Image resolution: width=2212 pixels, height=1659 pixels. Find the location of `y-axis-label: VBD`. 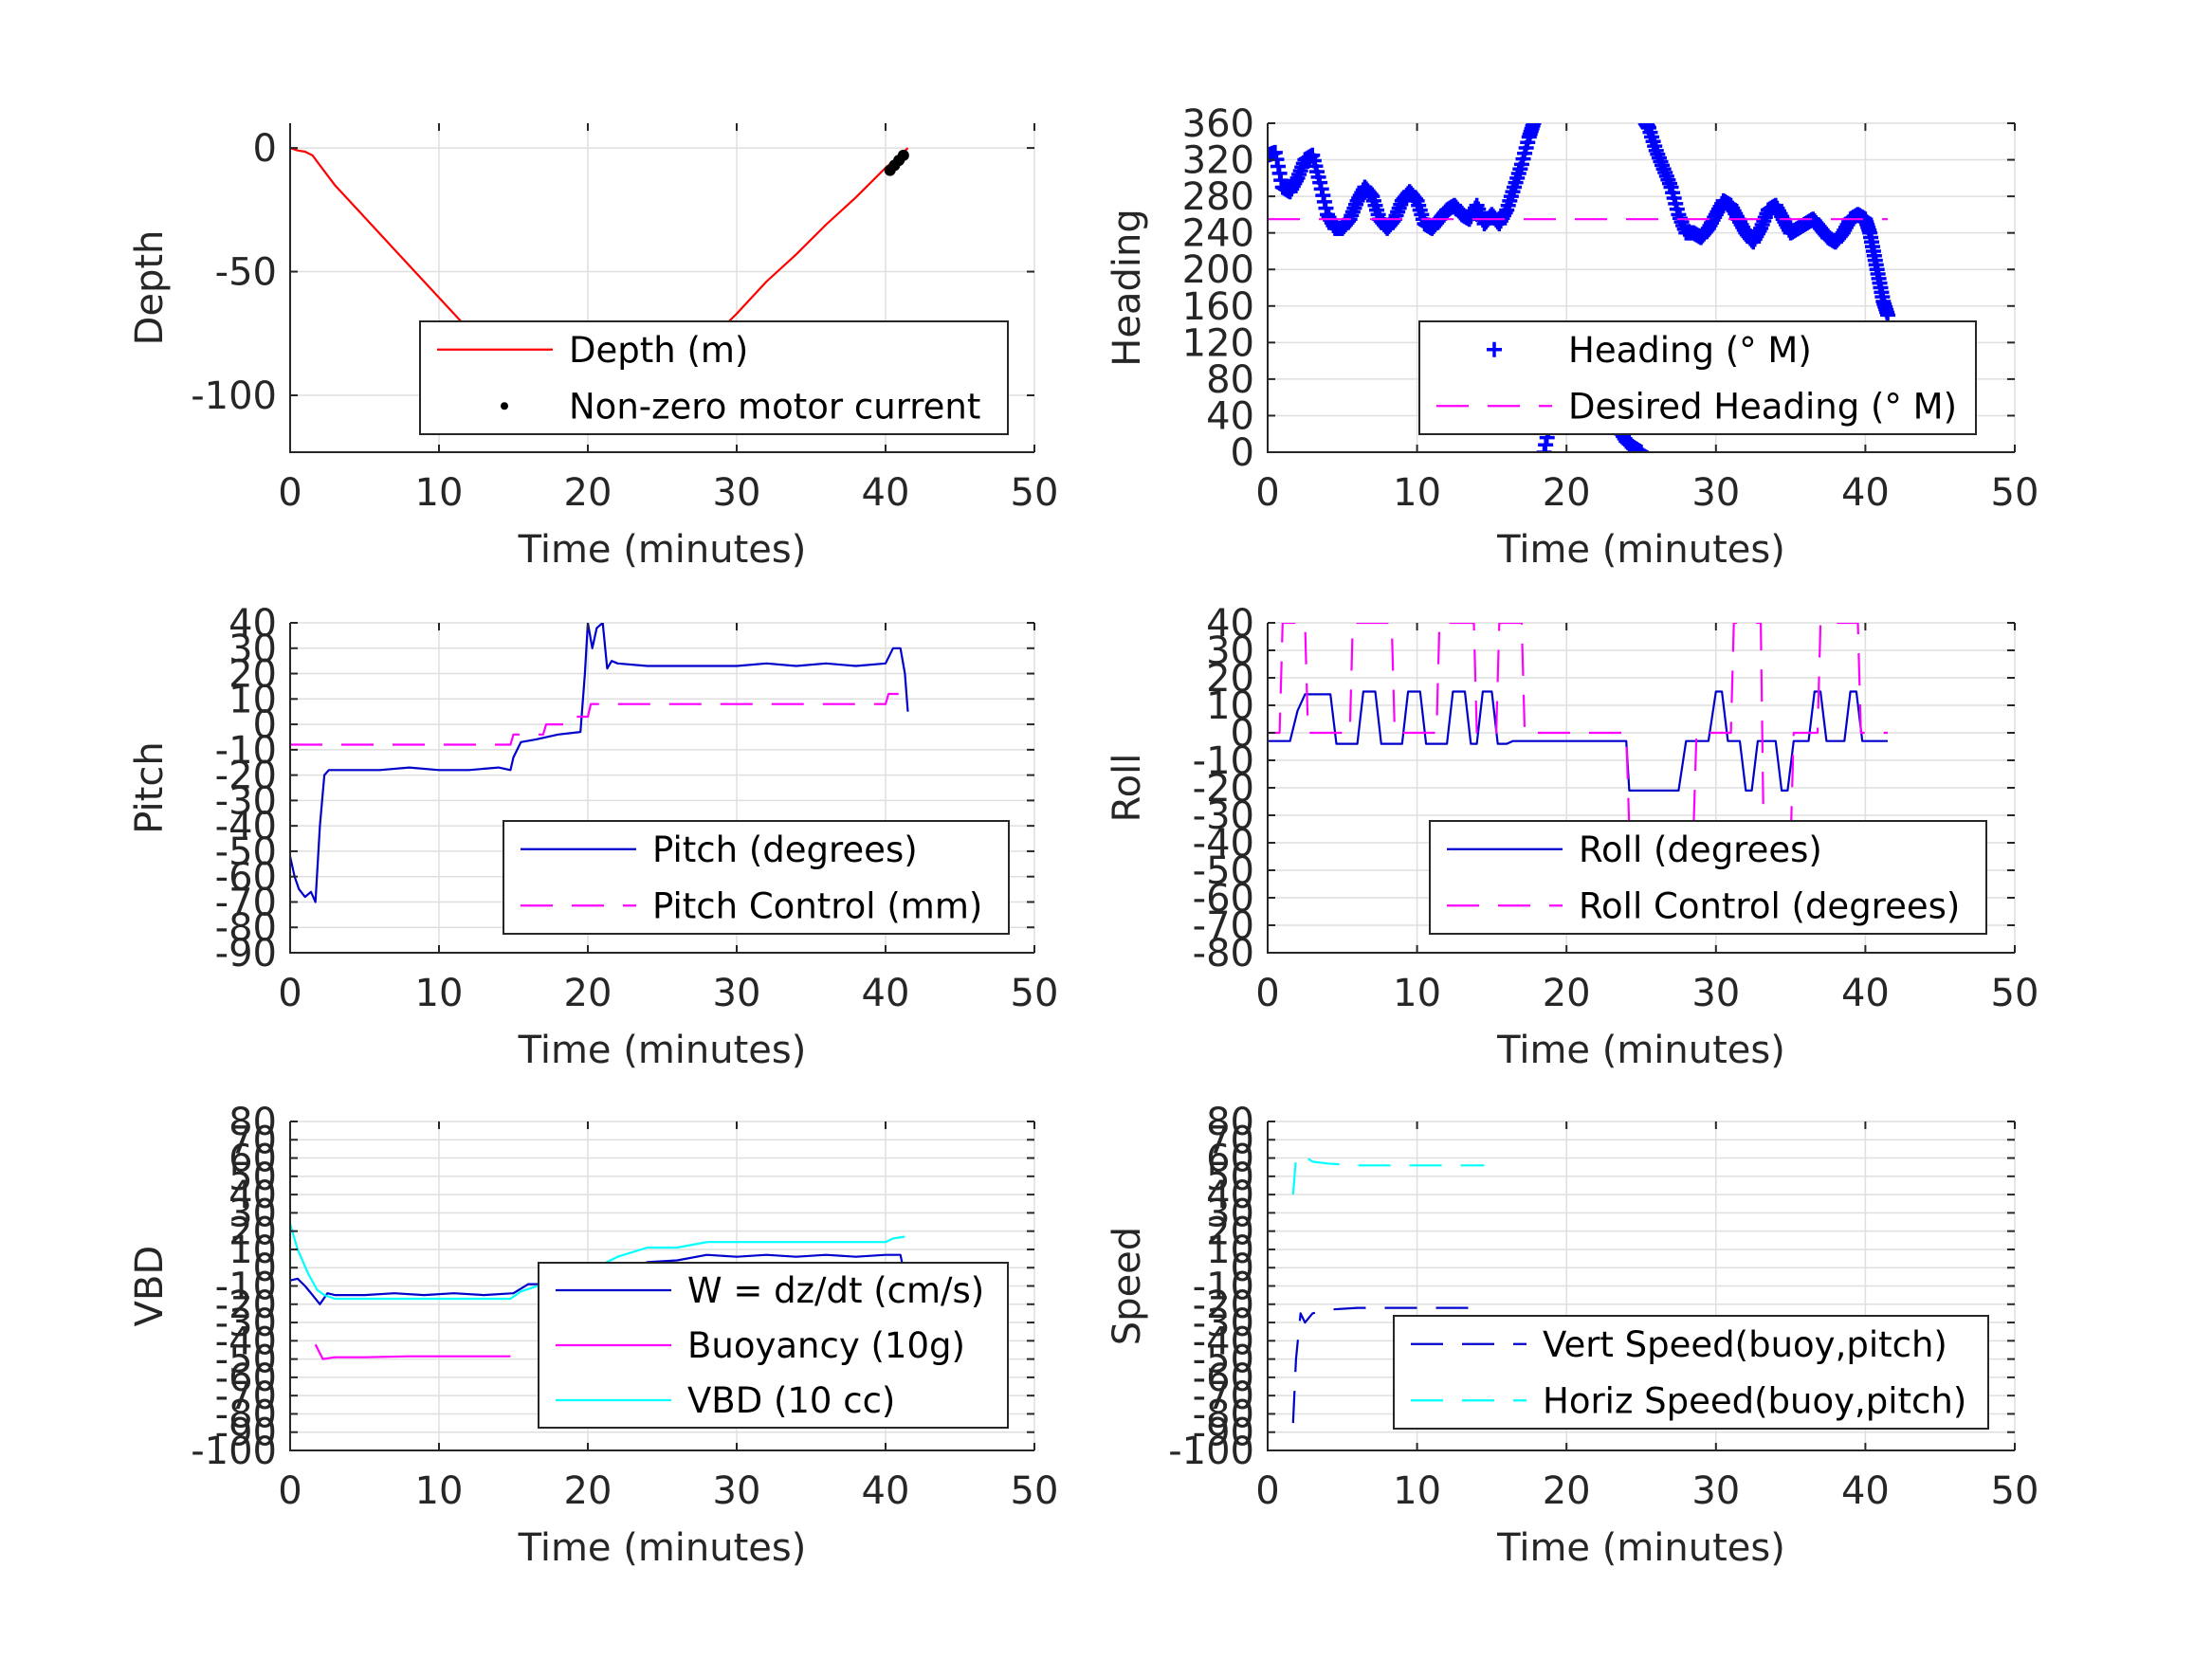

y-axis-label: VBD is located at coordinates (150, 1286).